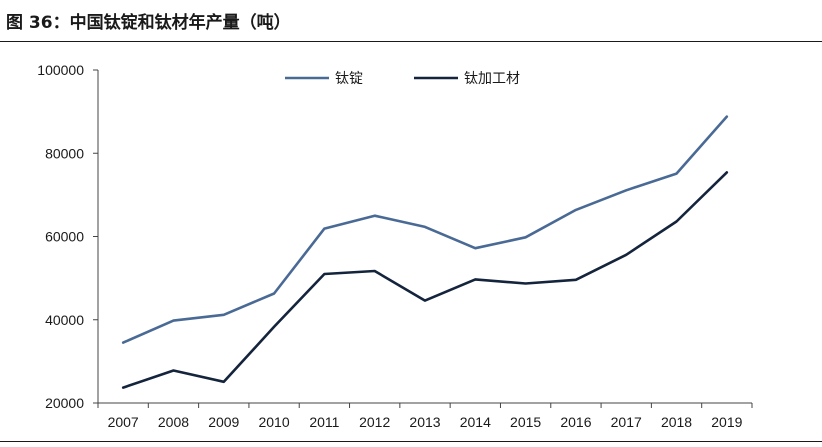  Describe the element at coordinates (273, 422) in the screenshot. I see `x-tick-label: 2010` at that location.